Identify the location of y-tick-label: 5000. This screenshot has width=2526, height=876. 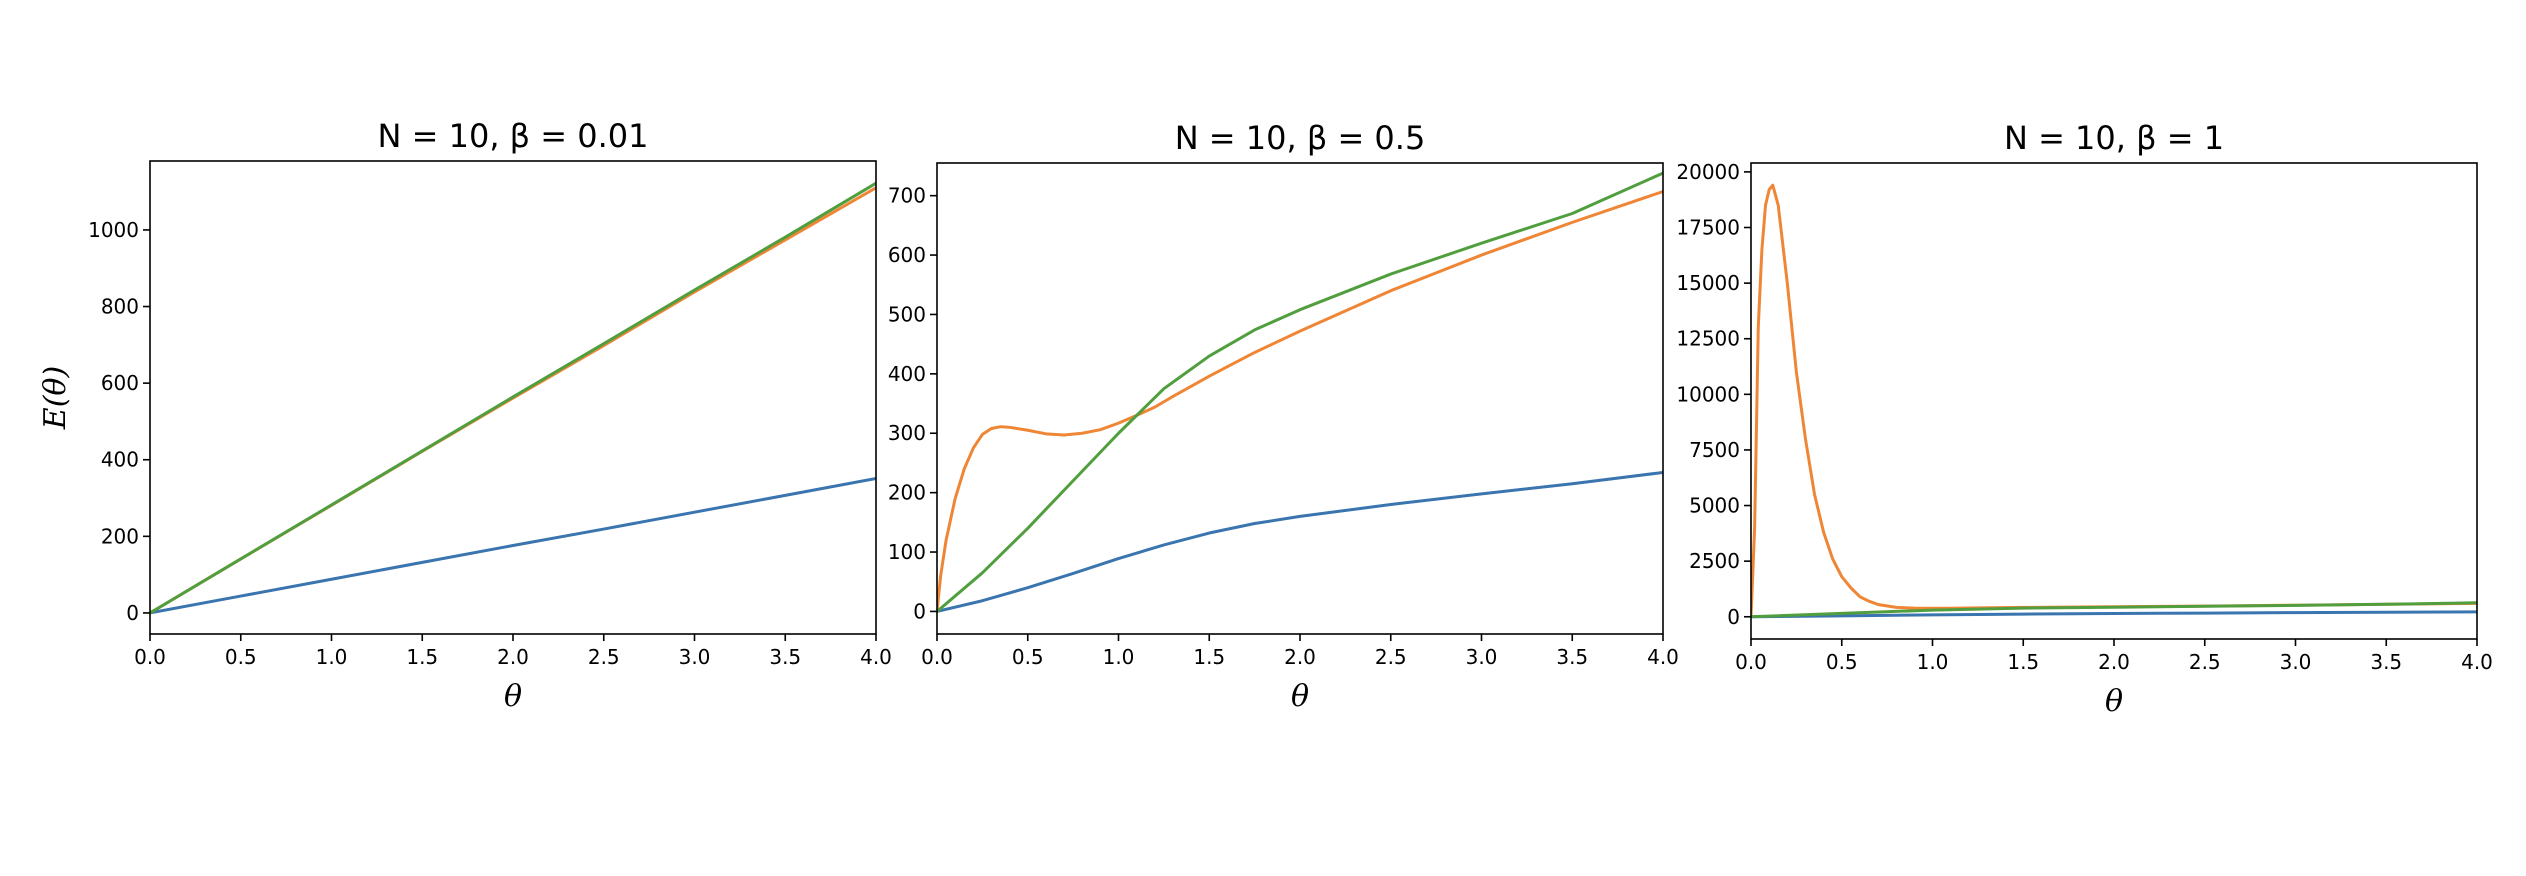
(1714, 506).